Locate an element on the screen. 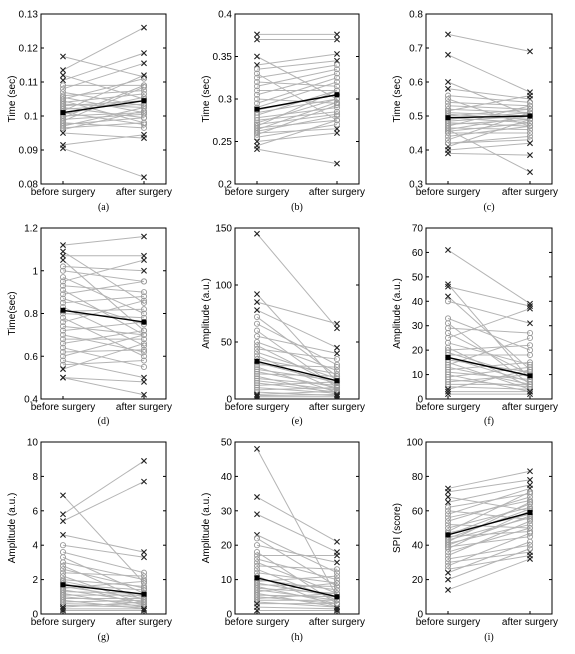 Image resolution: width=575 pixels, height=654 pixels. y-tick-label: 30 is located at coordinates (227, 511).